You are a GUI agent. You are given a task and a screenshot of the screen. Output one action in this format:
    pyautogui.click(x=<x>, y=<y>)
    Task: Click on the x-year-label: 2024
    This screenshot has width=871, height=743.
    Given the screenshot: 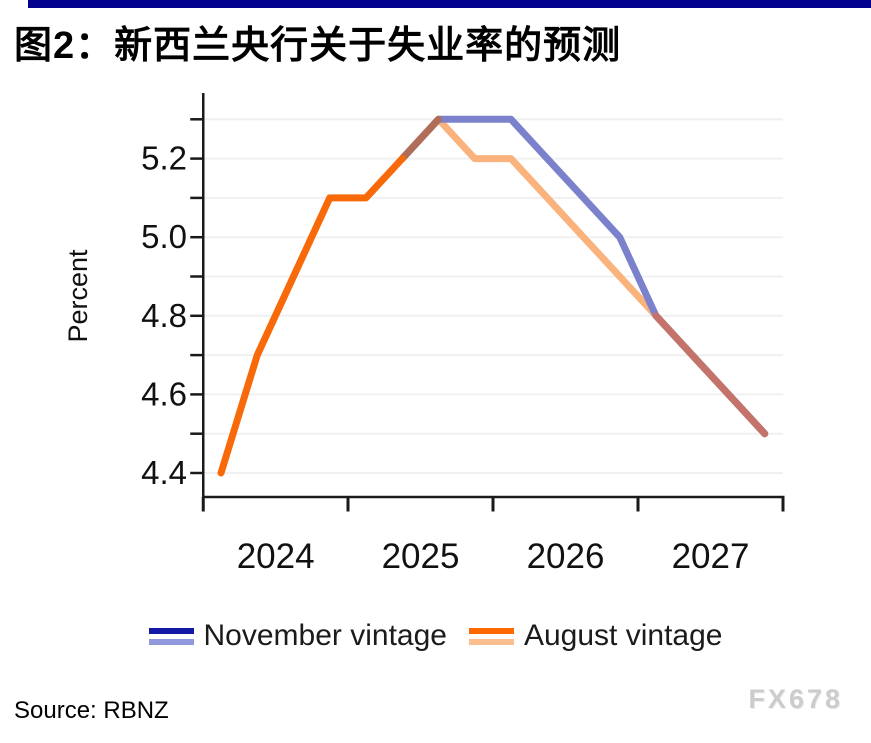 What is the action you would take?
    pyautogui.click(x=276, y=556)
    